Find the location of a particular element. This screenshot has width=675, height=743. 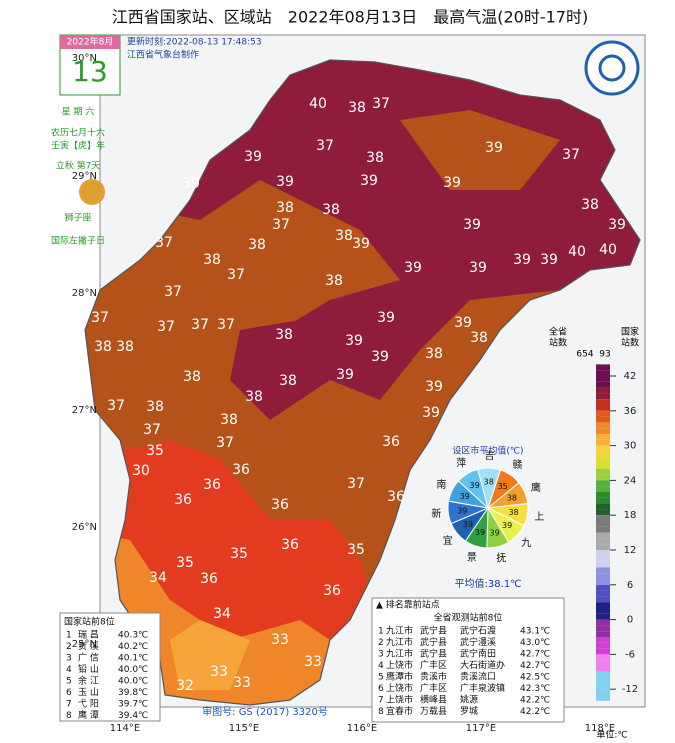

province-table-cell: 5 is located at coordinates (381, 678).